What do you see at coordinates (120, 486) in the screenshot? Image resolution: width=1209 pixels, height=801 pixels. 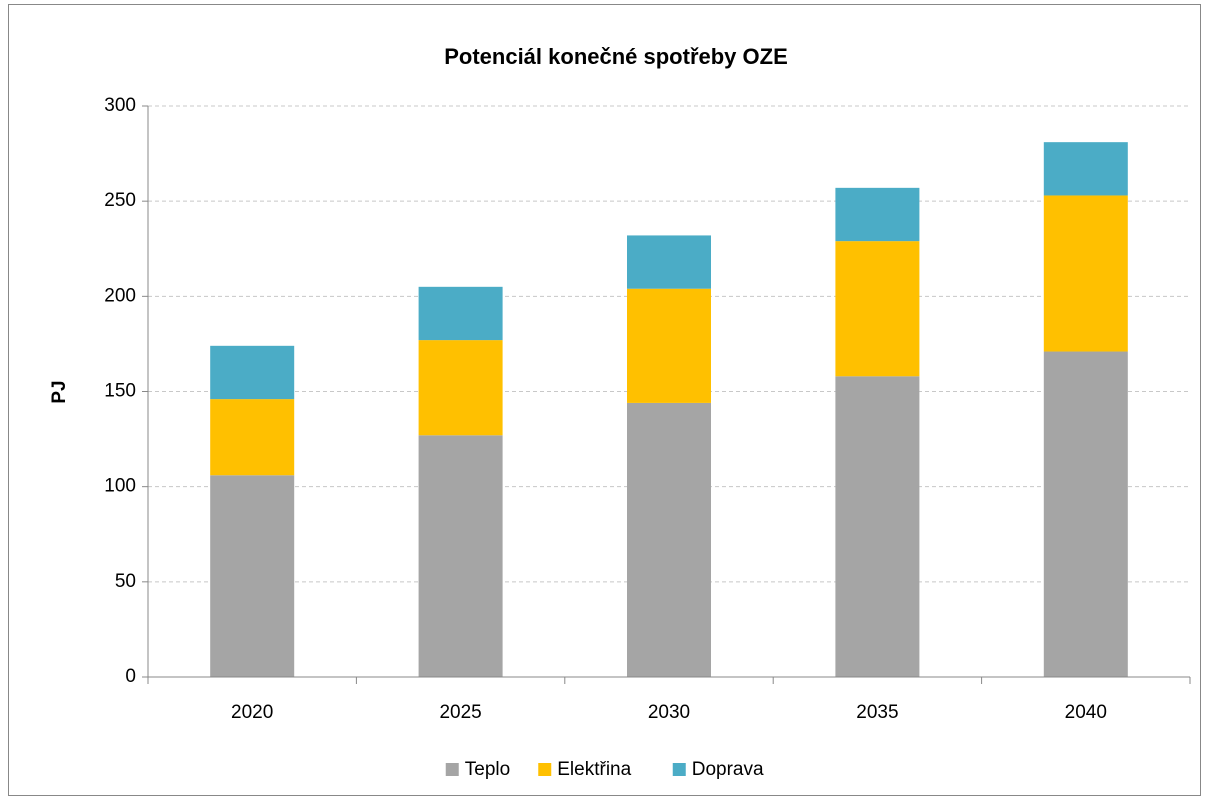 I see `y-tick-label: 100` at bounding box center [120, 486].